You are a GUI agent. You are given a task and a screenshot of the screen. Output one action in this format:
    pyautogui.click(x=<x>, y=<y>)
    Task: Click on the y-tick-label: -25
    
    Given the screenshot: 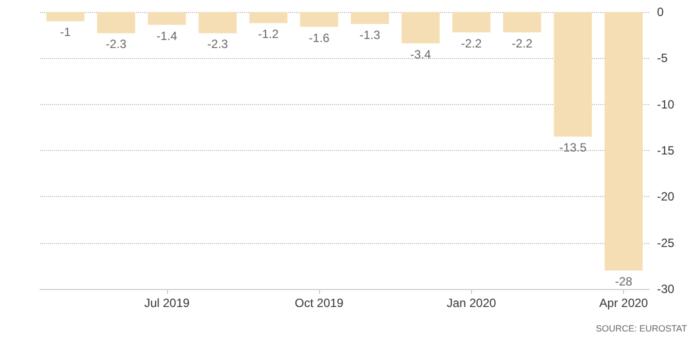 What is the action you would take?
    pyautogui.click(x=666, y=243)
    